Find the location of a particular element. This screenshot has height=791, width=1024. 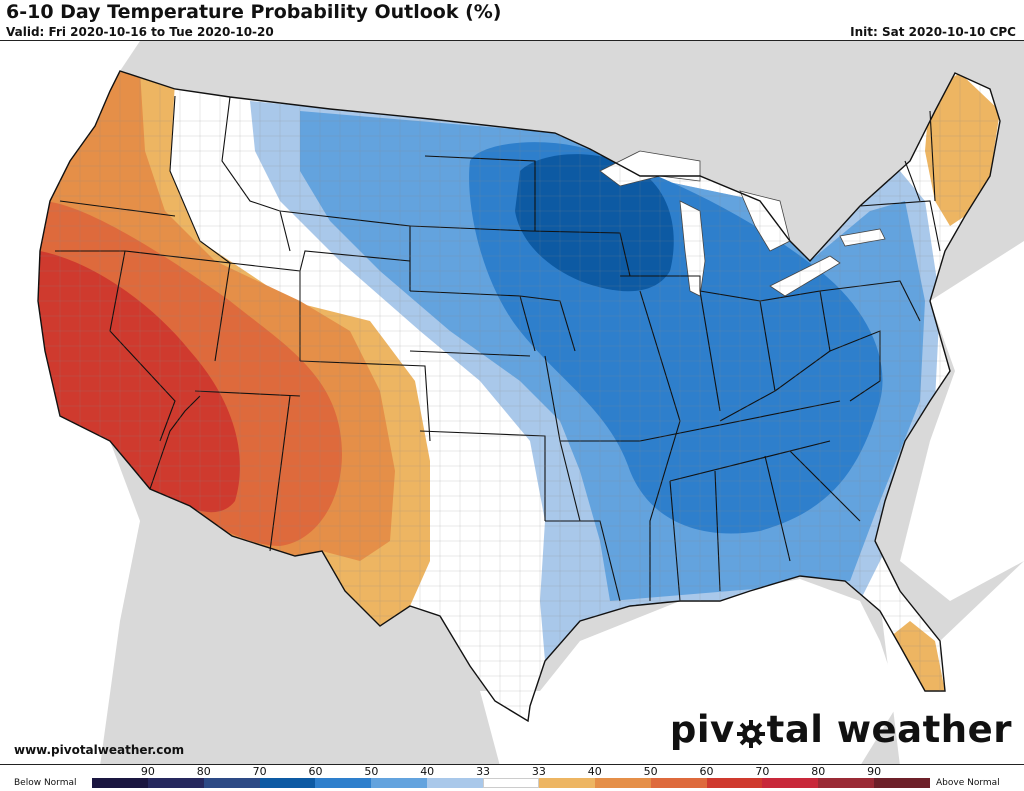

gear-icon is located at coordinates (751, 731).